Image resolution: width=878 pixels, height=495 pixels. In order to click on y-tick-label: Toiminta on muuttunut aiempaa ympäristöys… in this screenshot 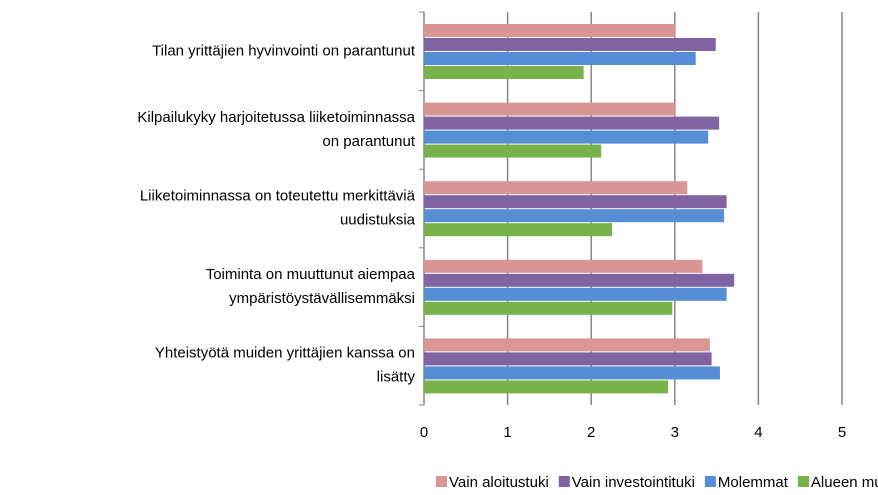, I will do `click(311, 286)`.